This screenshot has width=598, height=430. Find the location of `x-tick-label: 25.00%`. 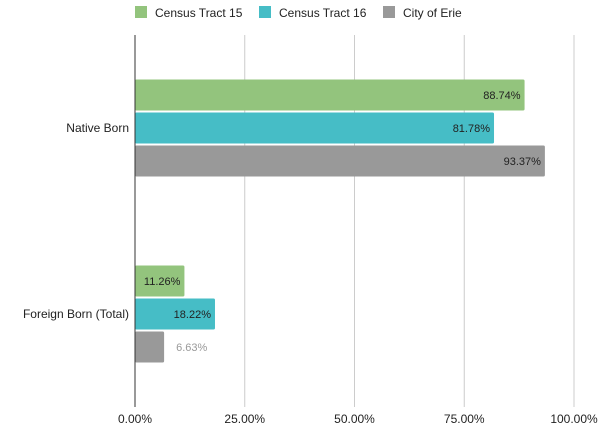

x-tick-label: 25.00% is located at coordinates (244, 419).